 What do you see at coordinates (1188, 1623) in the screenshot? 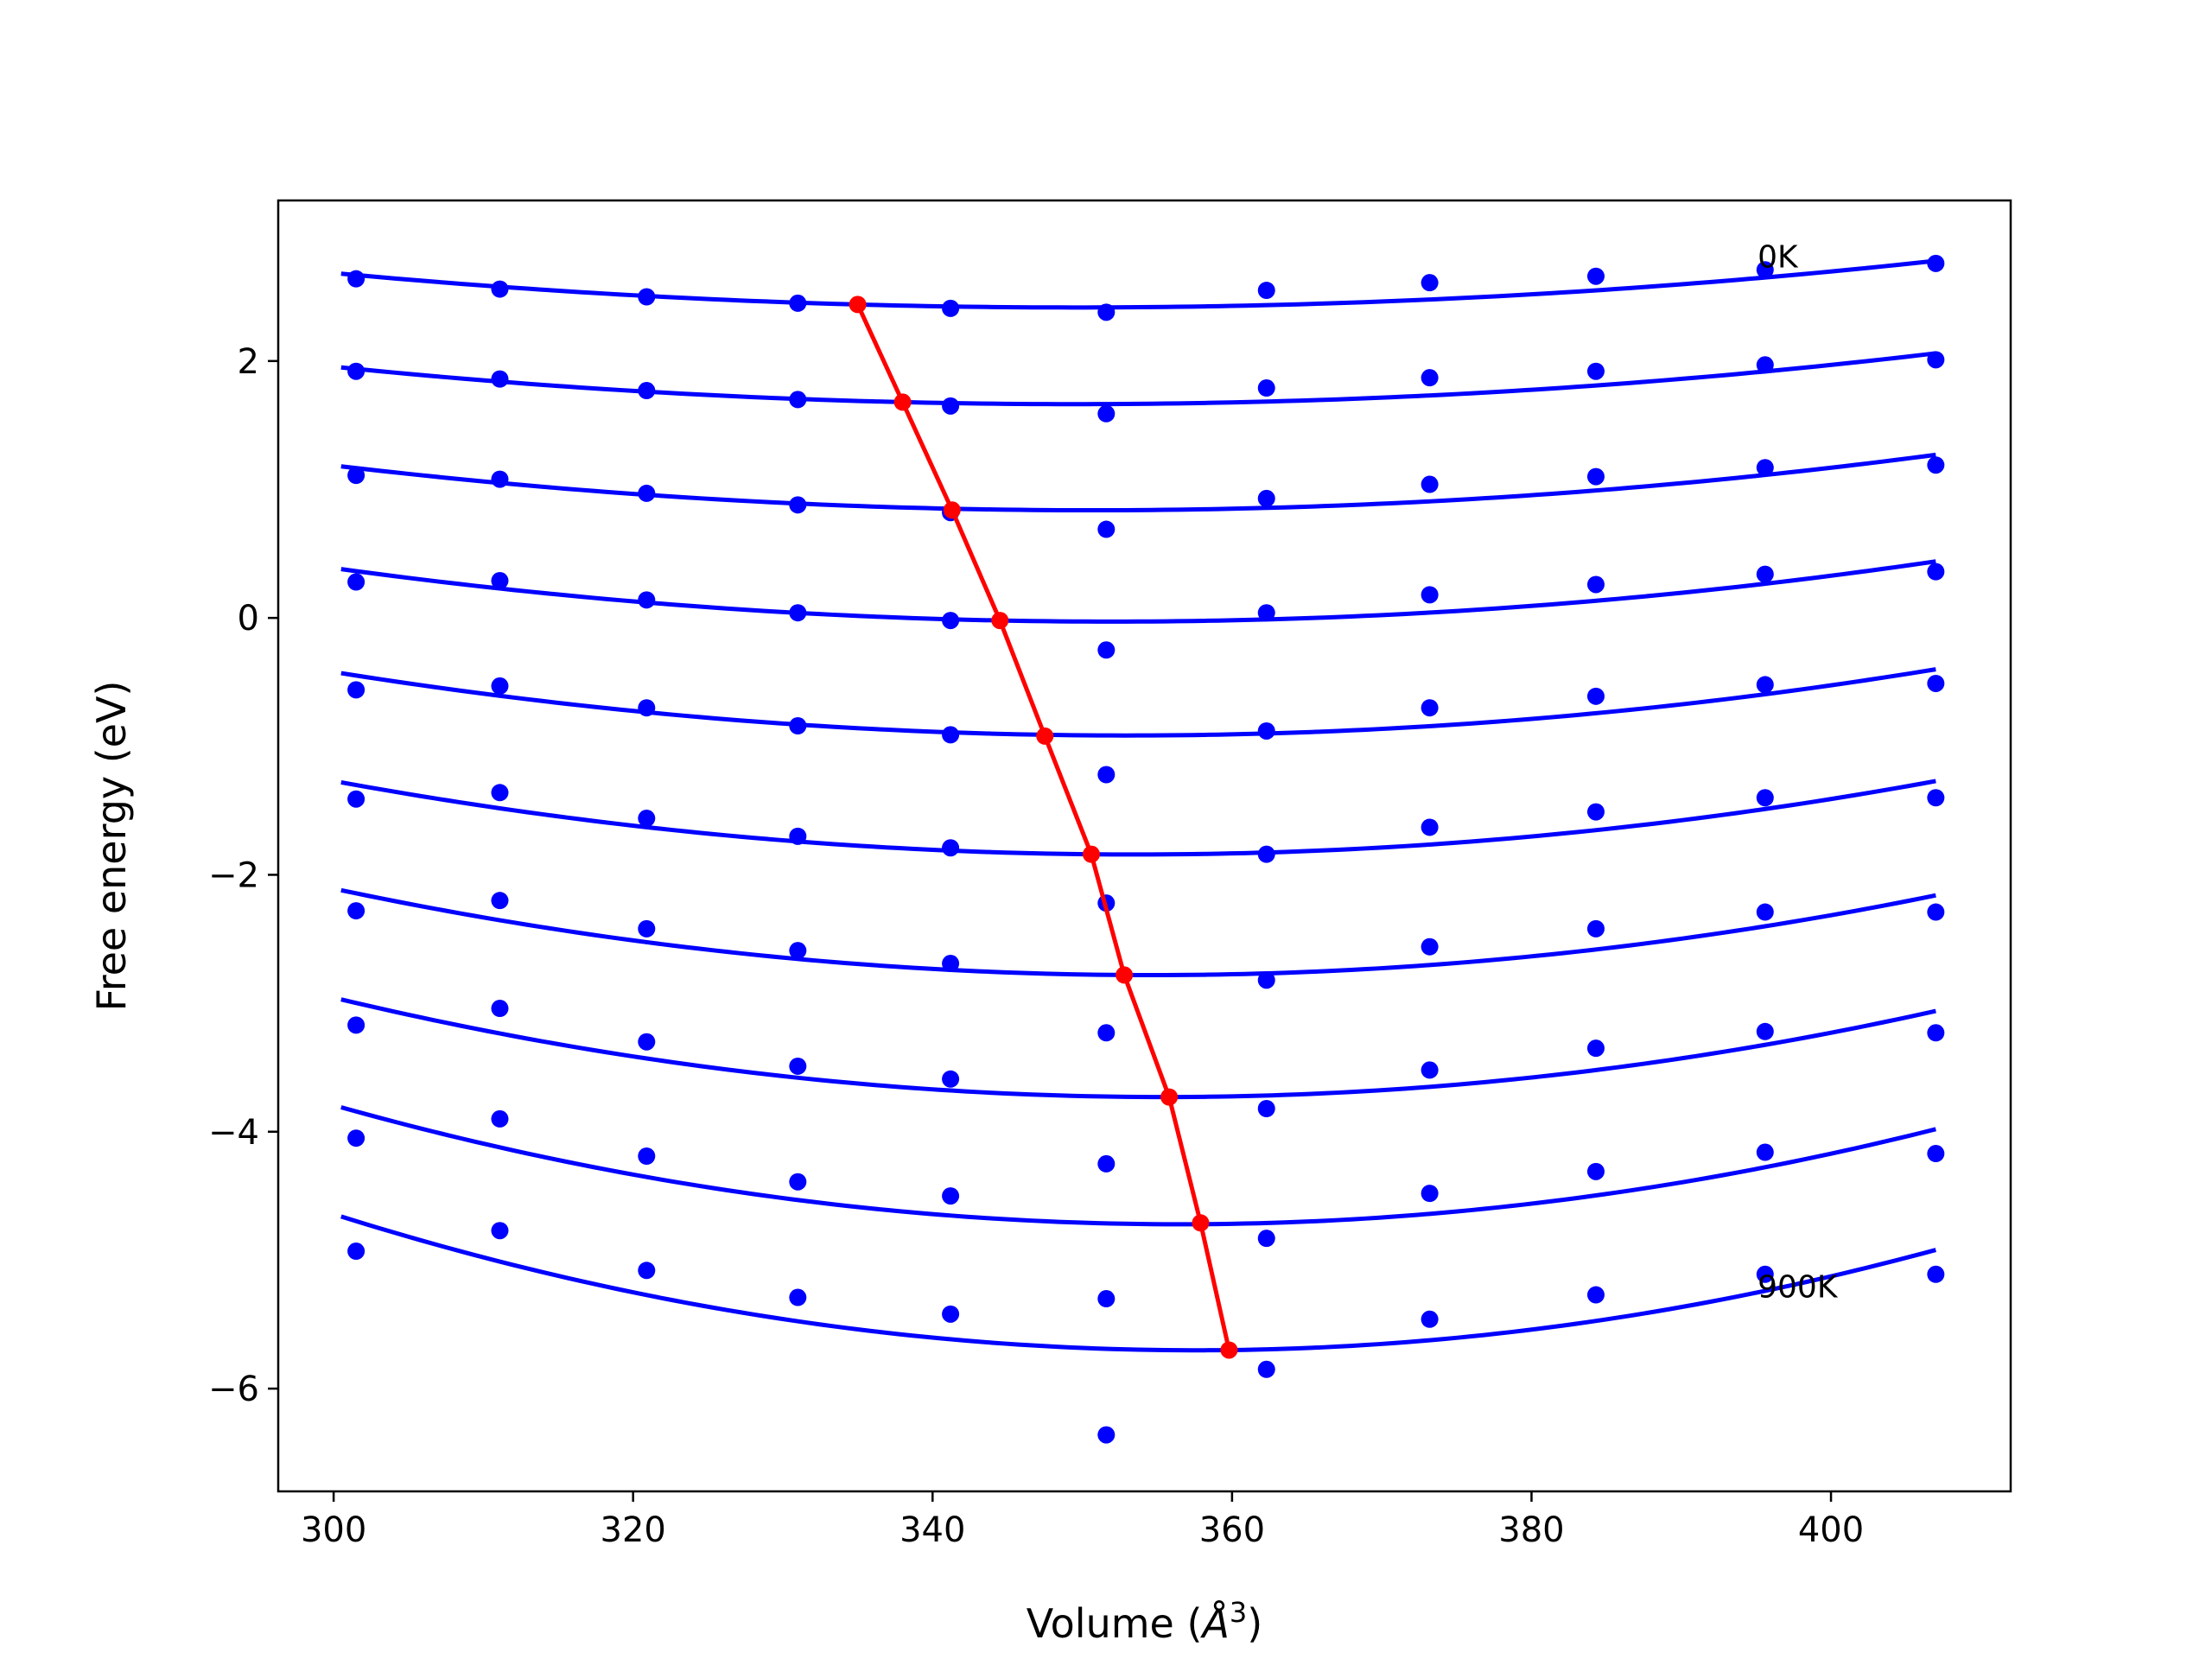
I see `x-axis-label-open-paren: (` at bounding box center [1188, 1623].